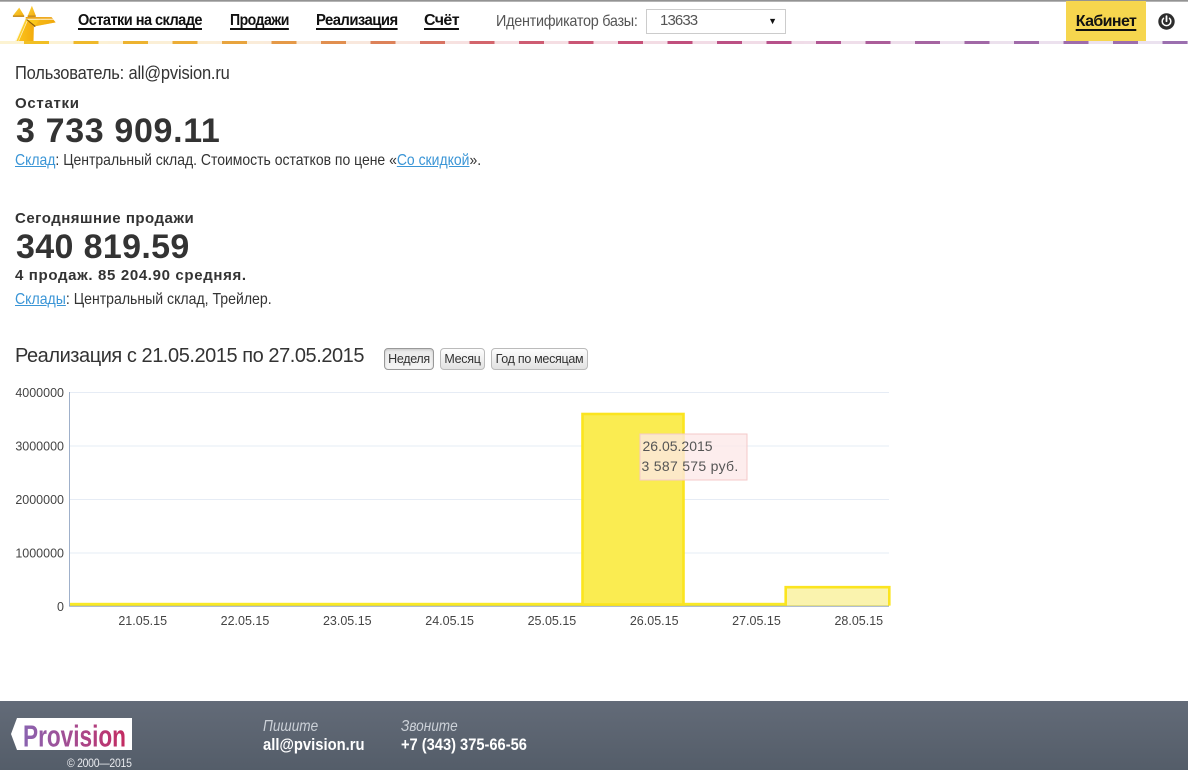  What do you see at coordinates (245, 621) in the screenshot?
I see `svg-text: 22.05.15` at bounding box center [245, 621].